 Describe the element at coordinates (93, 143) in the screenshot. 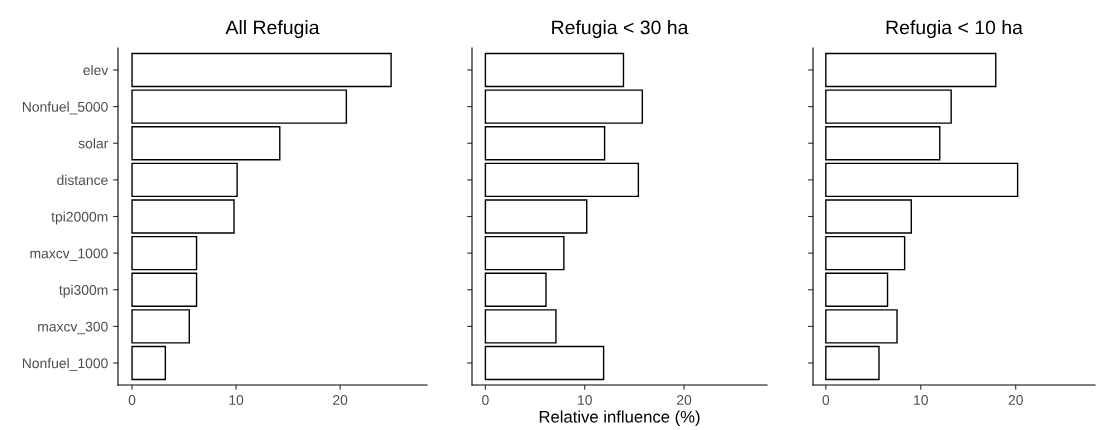

I see `y-tick-label: solar` at that location.